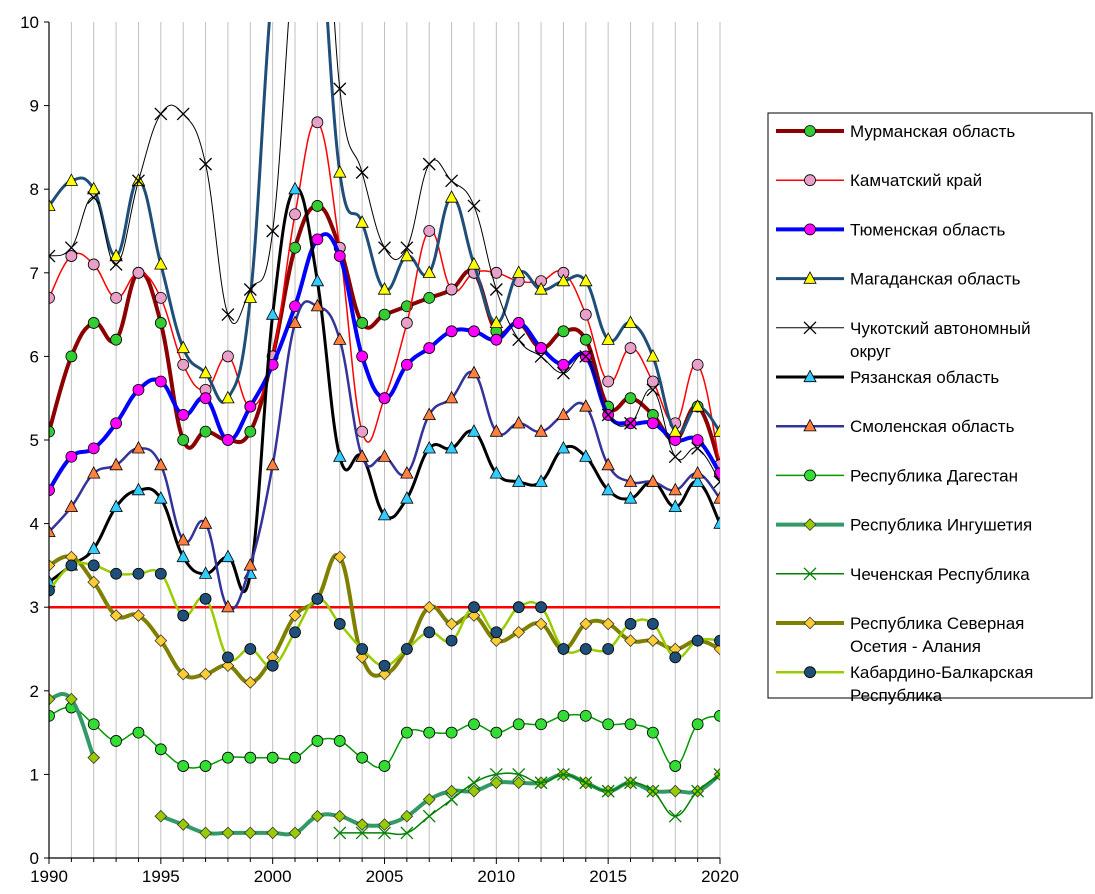  What do you see at coordinates (563, 414) in the screenshot?
I see `series-7-point-2013` at bounding box center [563, 414].